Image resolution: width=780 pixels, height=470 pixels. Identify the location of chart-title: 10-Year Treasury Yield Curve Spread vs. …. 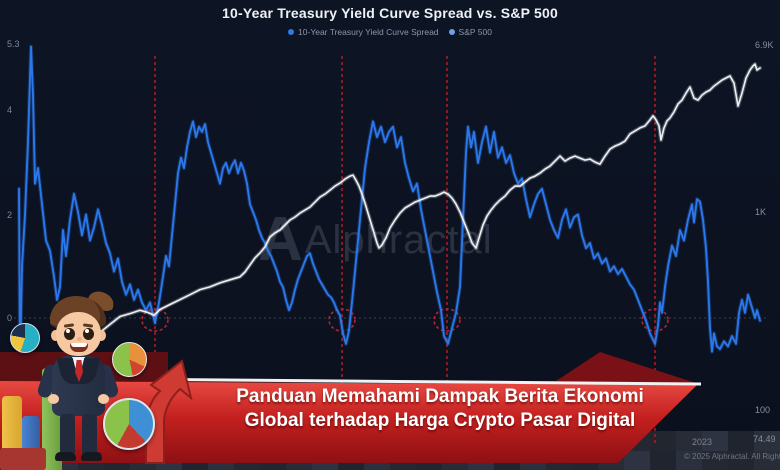
(389, 13).